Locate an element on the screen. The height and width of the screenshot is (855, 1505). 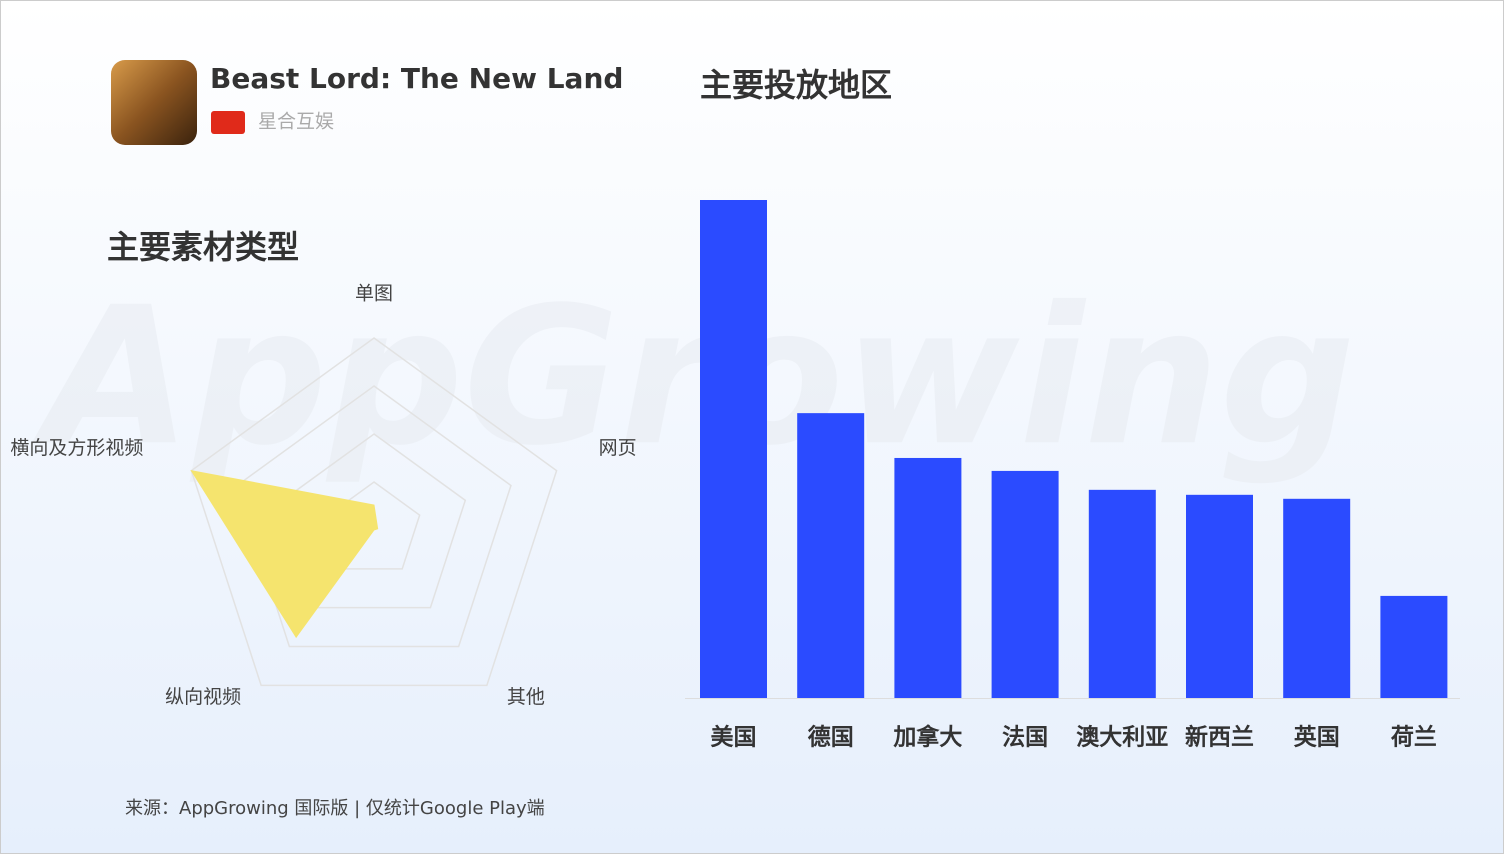
radar-label: 网页 is located at coordinates (618, 448).